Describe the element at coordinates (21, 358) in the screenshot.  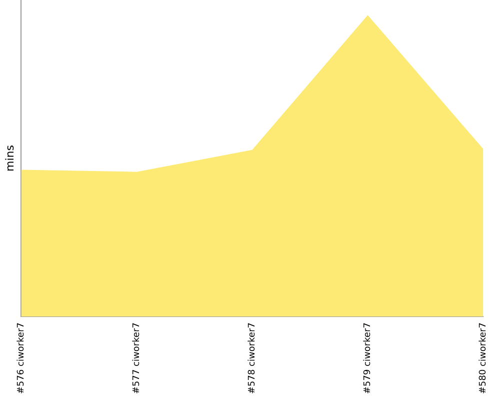
I see `x-tick-label: #576 ciworker7` at that location.